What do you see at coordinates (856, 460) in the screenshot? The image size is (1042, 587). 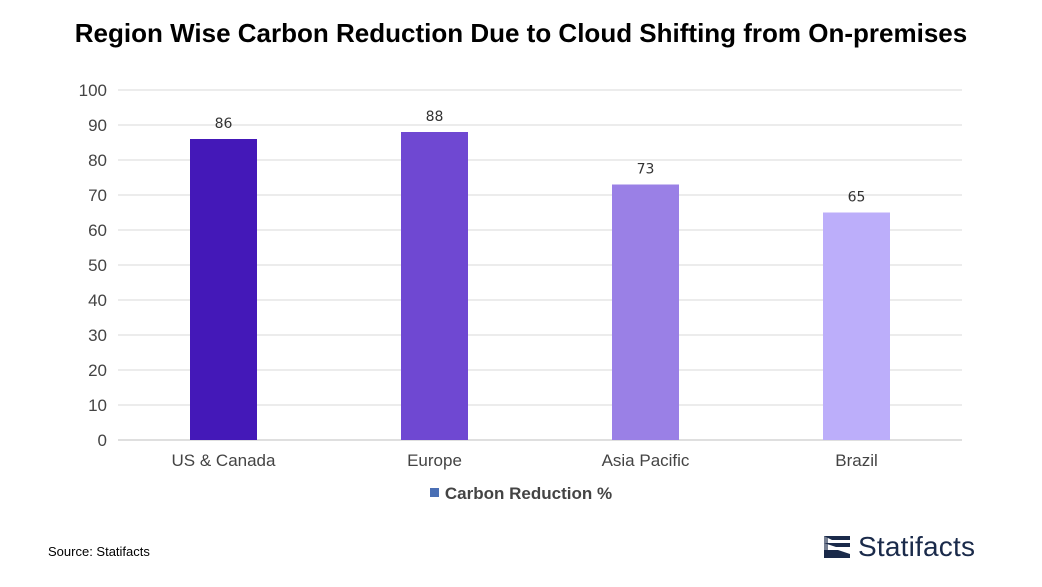 I see `x-category-label: Brazil` at bounding box center [856, 460].